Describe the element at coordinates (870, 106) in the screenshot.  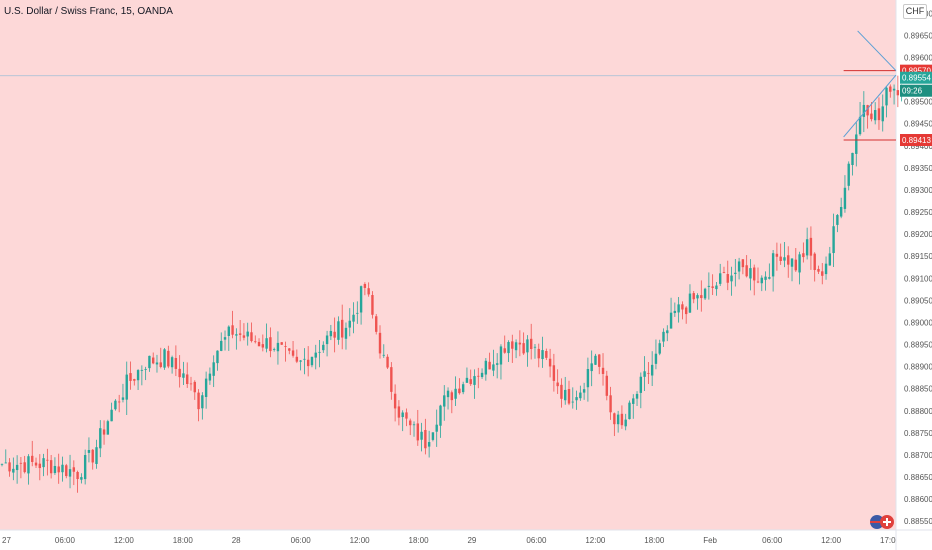
I see `triangle-lower-line` at that location.